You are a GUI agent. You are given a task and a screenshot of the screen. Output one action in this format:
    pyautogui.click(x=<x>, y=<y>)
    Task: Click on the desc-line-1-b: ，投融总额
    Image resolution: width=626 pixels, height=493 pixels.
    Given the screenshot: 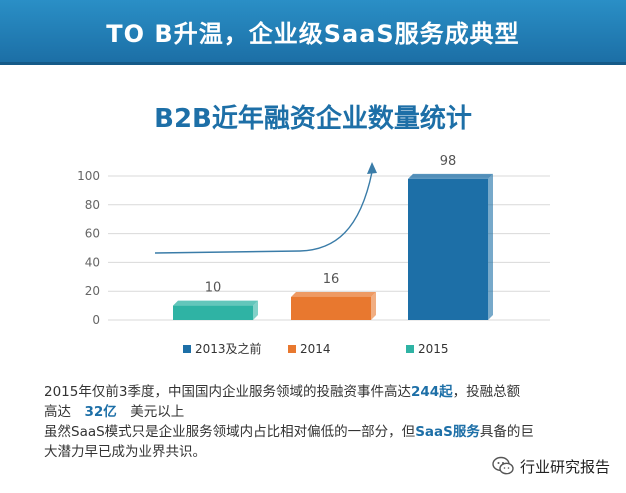 What is the action you would take?
    pyautogui.click(x=486, y=392)
    